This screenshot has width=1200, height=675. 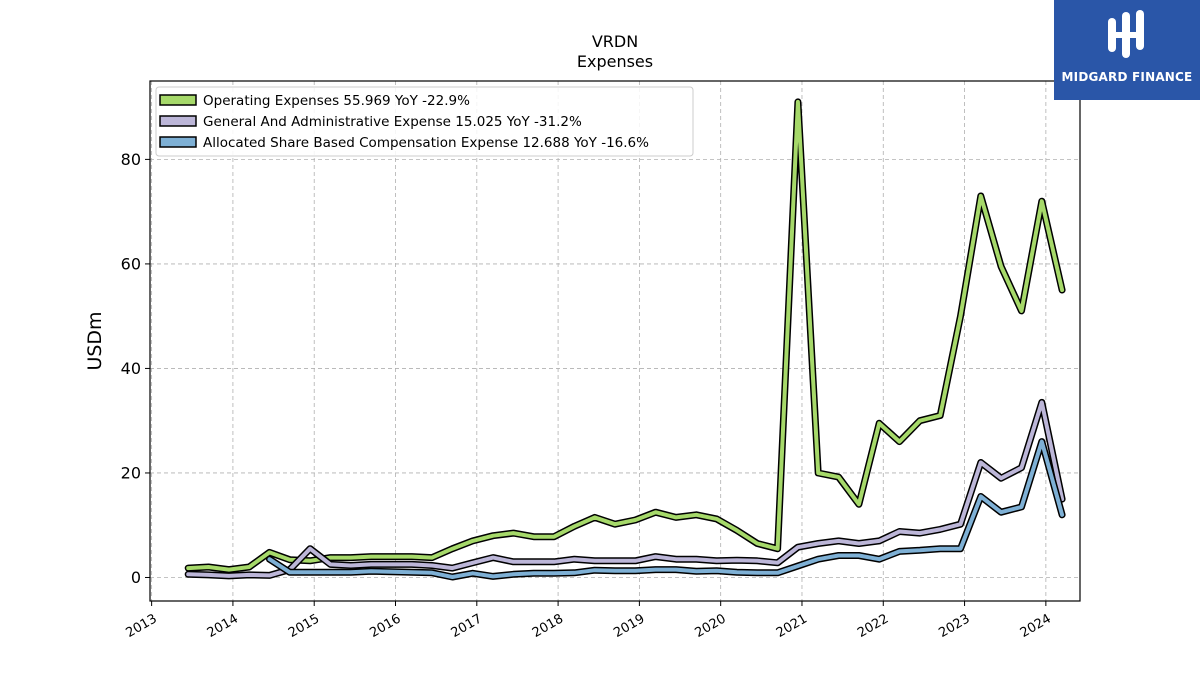 I want to click on series-line, so click(x=666, y=509).